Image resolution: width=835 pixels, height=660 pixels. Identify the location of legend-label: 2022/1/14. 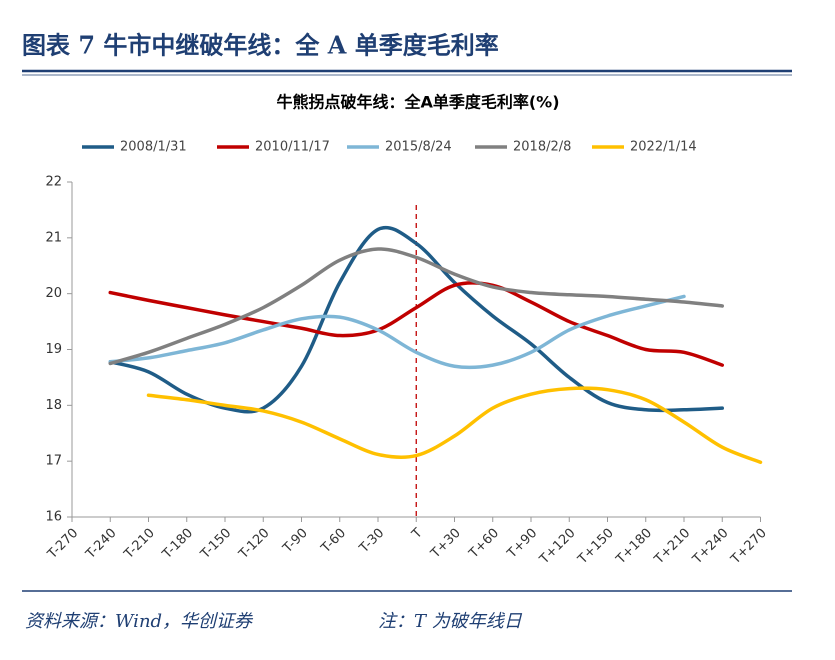
(663, 147).